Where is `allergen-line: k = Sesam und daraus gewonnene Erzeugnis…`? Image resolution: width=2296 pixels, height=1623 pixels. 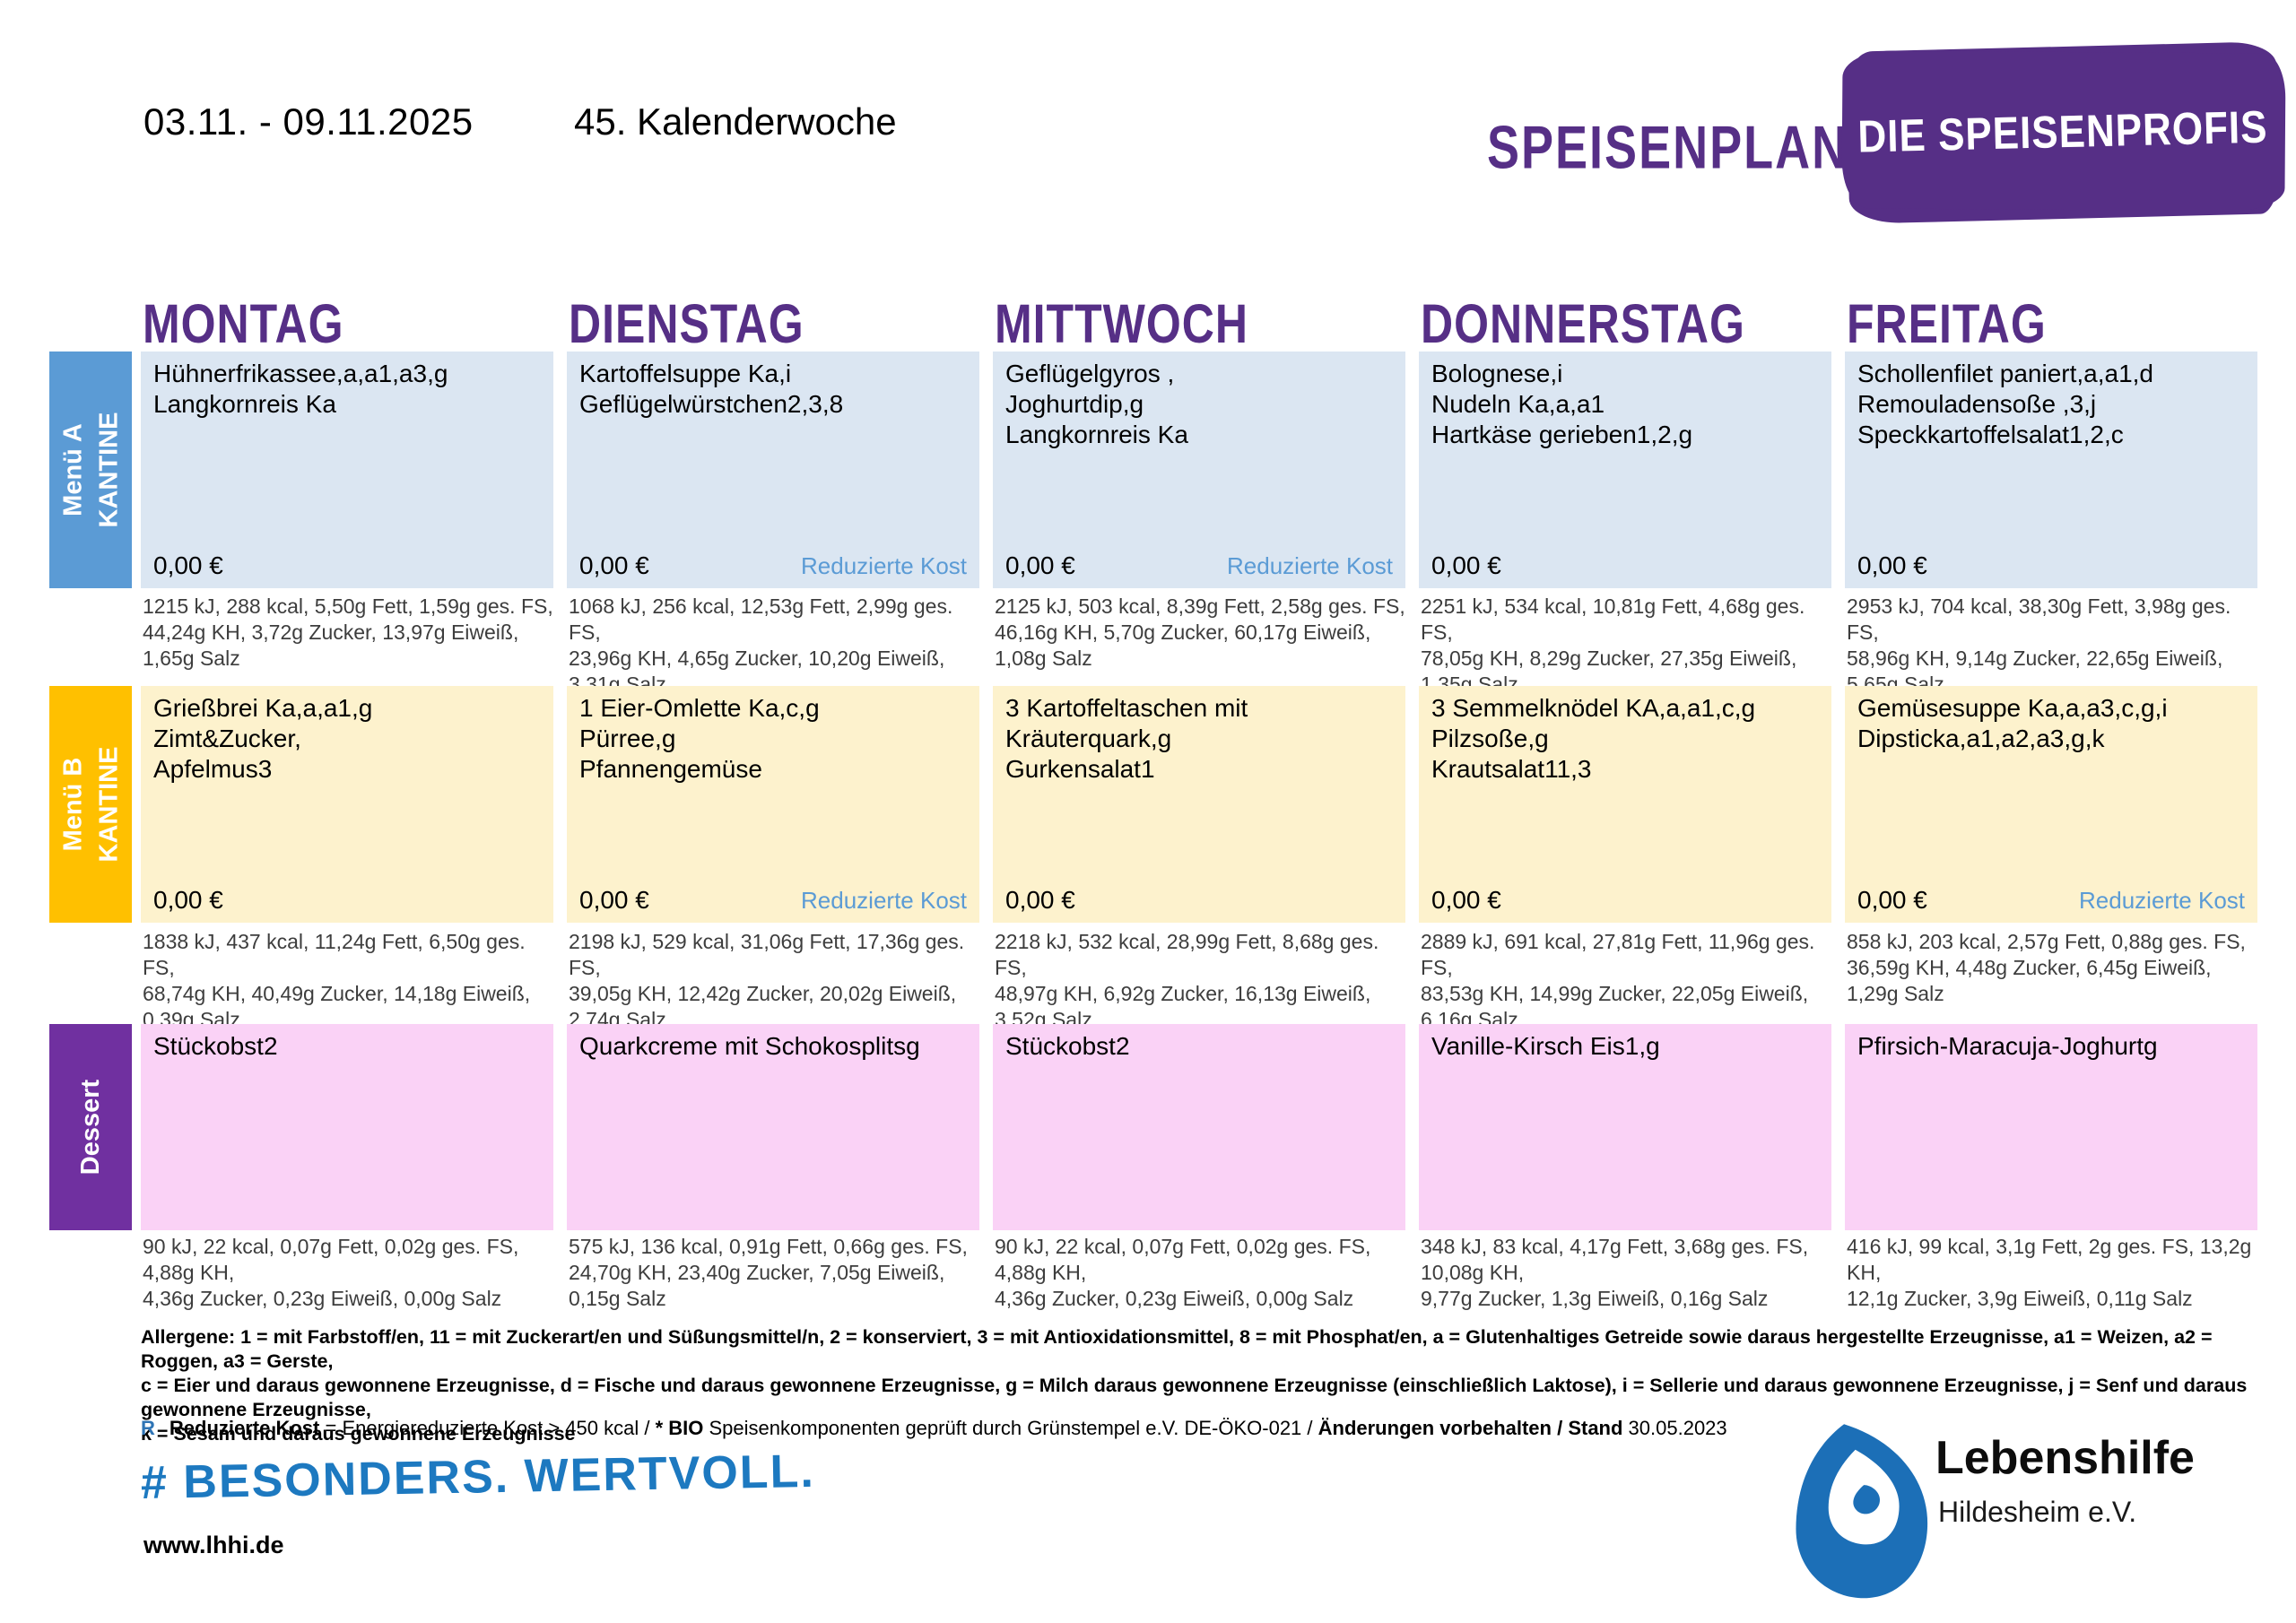
allergen-line: k = Sesam und daraus gewonnene Erzeugnis… is located at coordinates (358, 1434).